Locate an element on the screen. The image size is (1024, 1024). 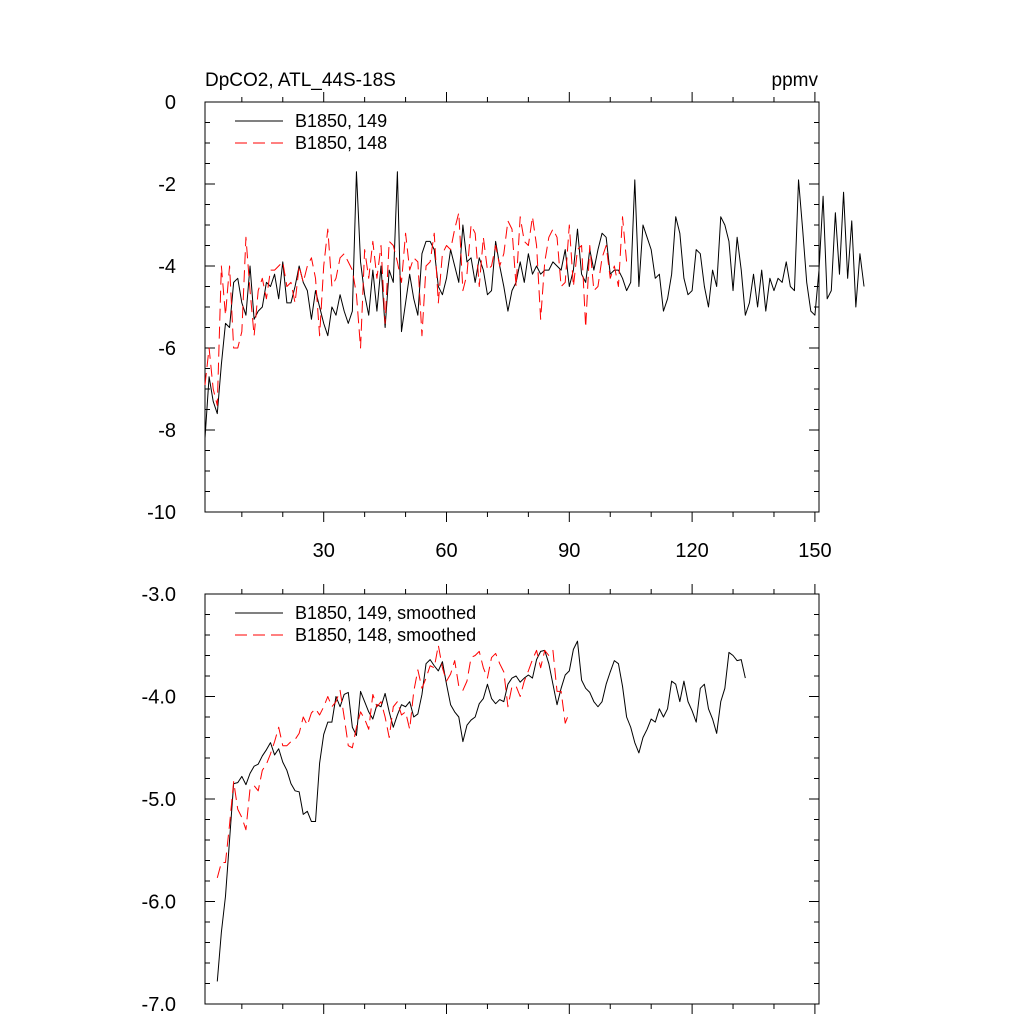
top-ytick-label: -8 is located at coordinates (167, 431).